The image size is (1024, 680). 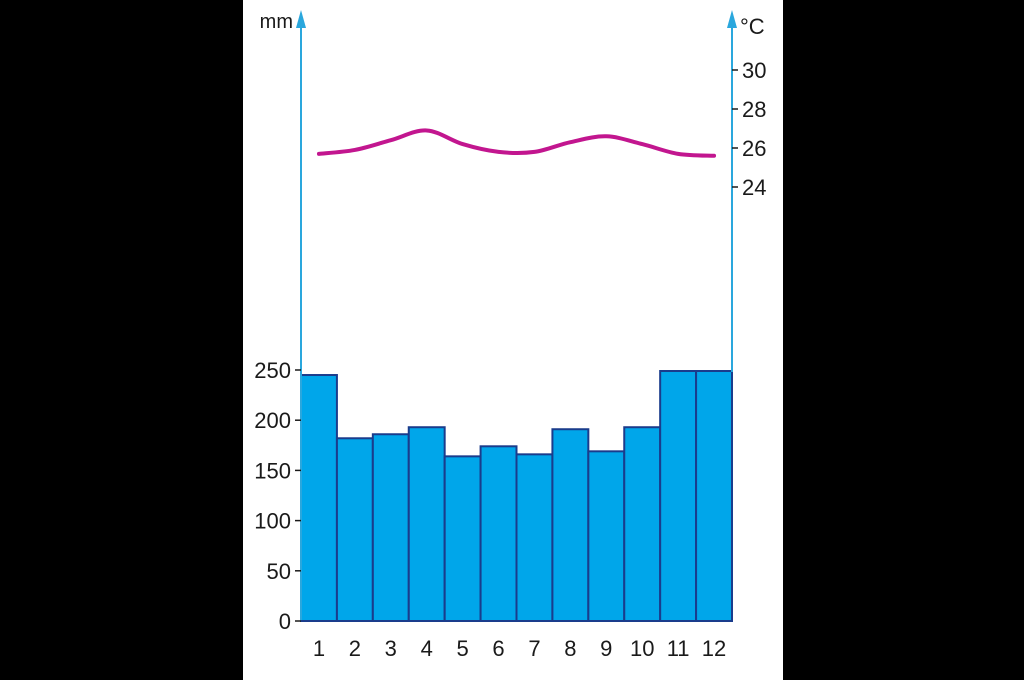 I want to click on x-tick-label-10: 10, so click(x=642, y=648).